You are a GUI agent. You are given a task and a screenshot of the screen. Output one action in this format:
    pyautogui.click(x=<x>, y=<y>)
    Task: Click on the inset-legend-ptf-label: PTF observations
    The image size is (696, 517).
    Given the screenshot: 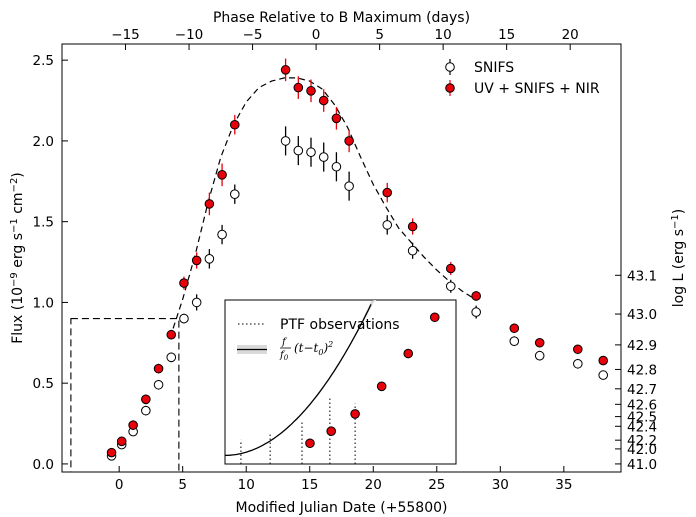 What is the action you would take?
    pyautogui.click(x=340, y=325)
    